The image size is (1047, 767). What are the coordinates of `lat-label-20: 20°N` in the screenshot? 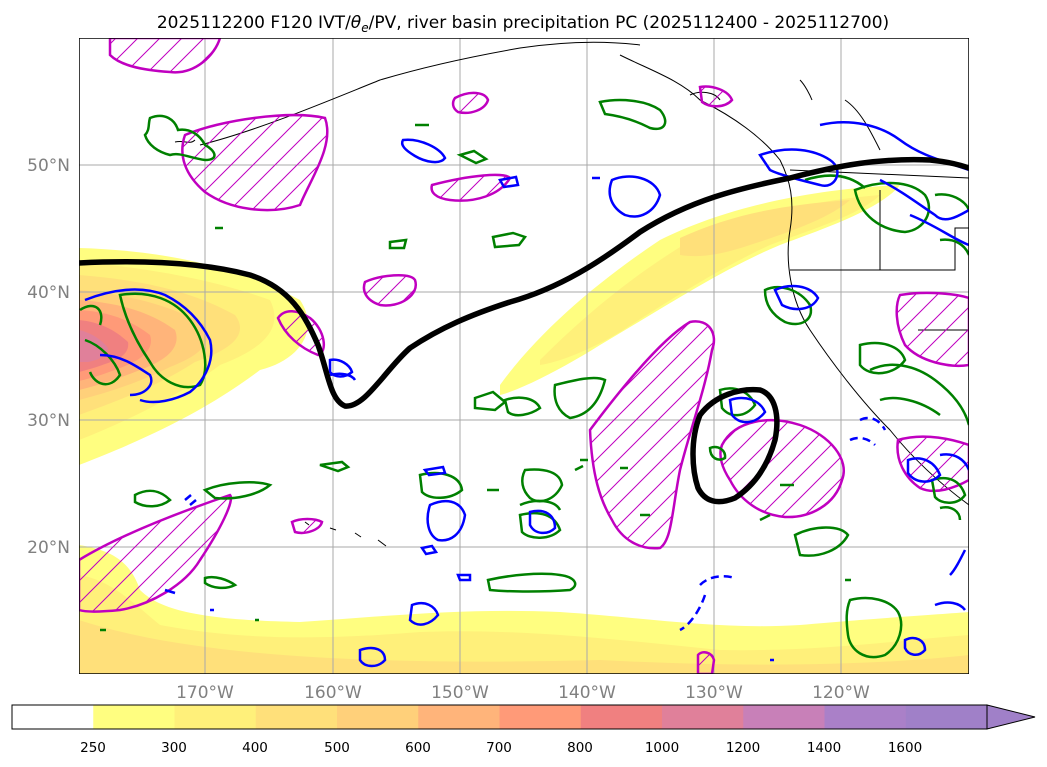 It's located at (48, 548).